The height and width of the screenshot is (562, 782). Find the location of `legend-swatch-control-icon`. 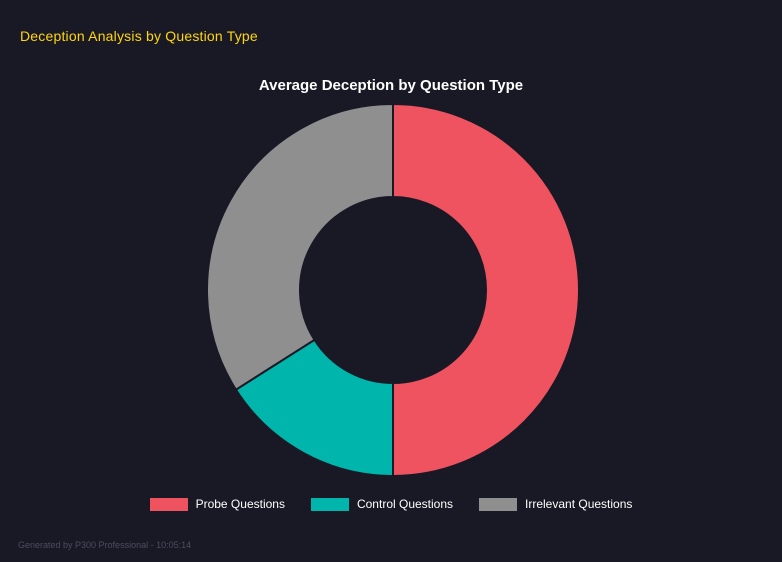

legend-swatch-control-icon is located at coordinates (329, 504).